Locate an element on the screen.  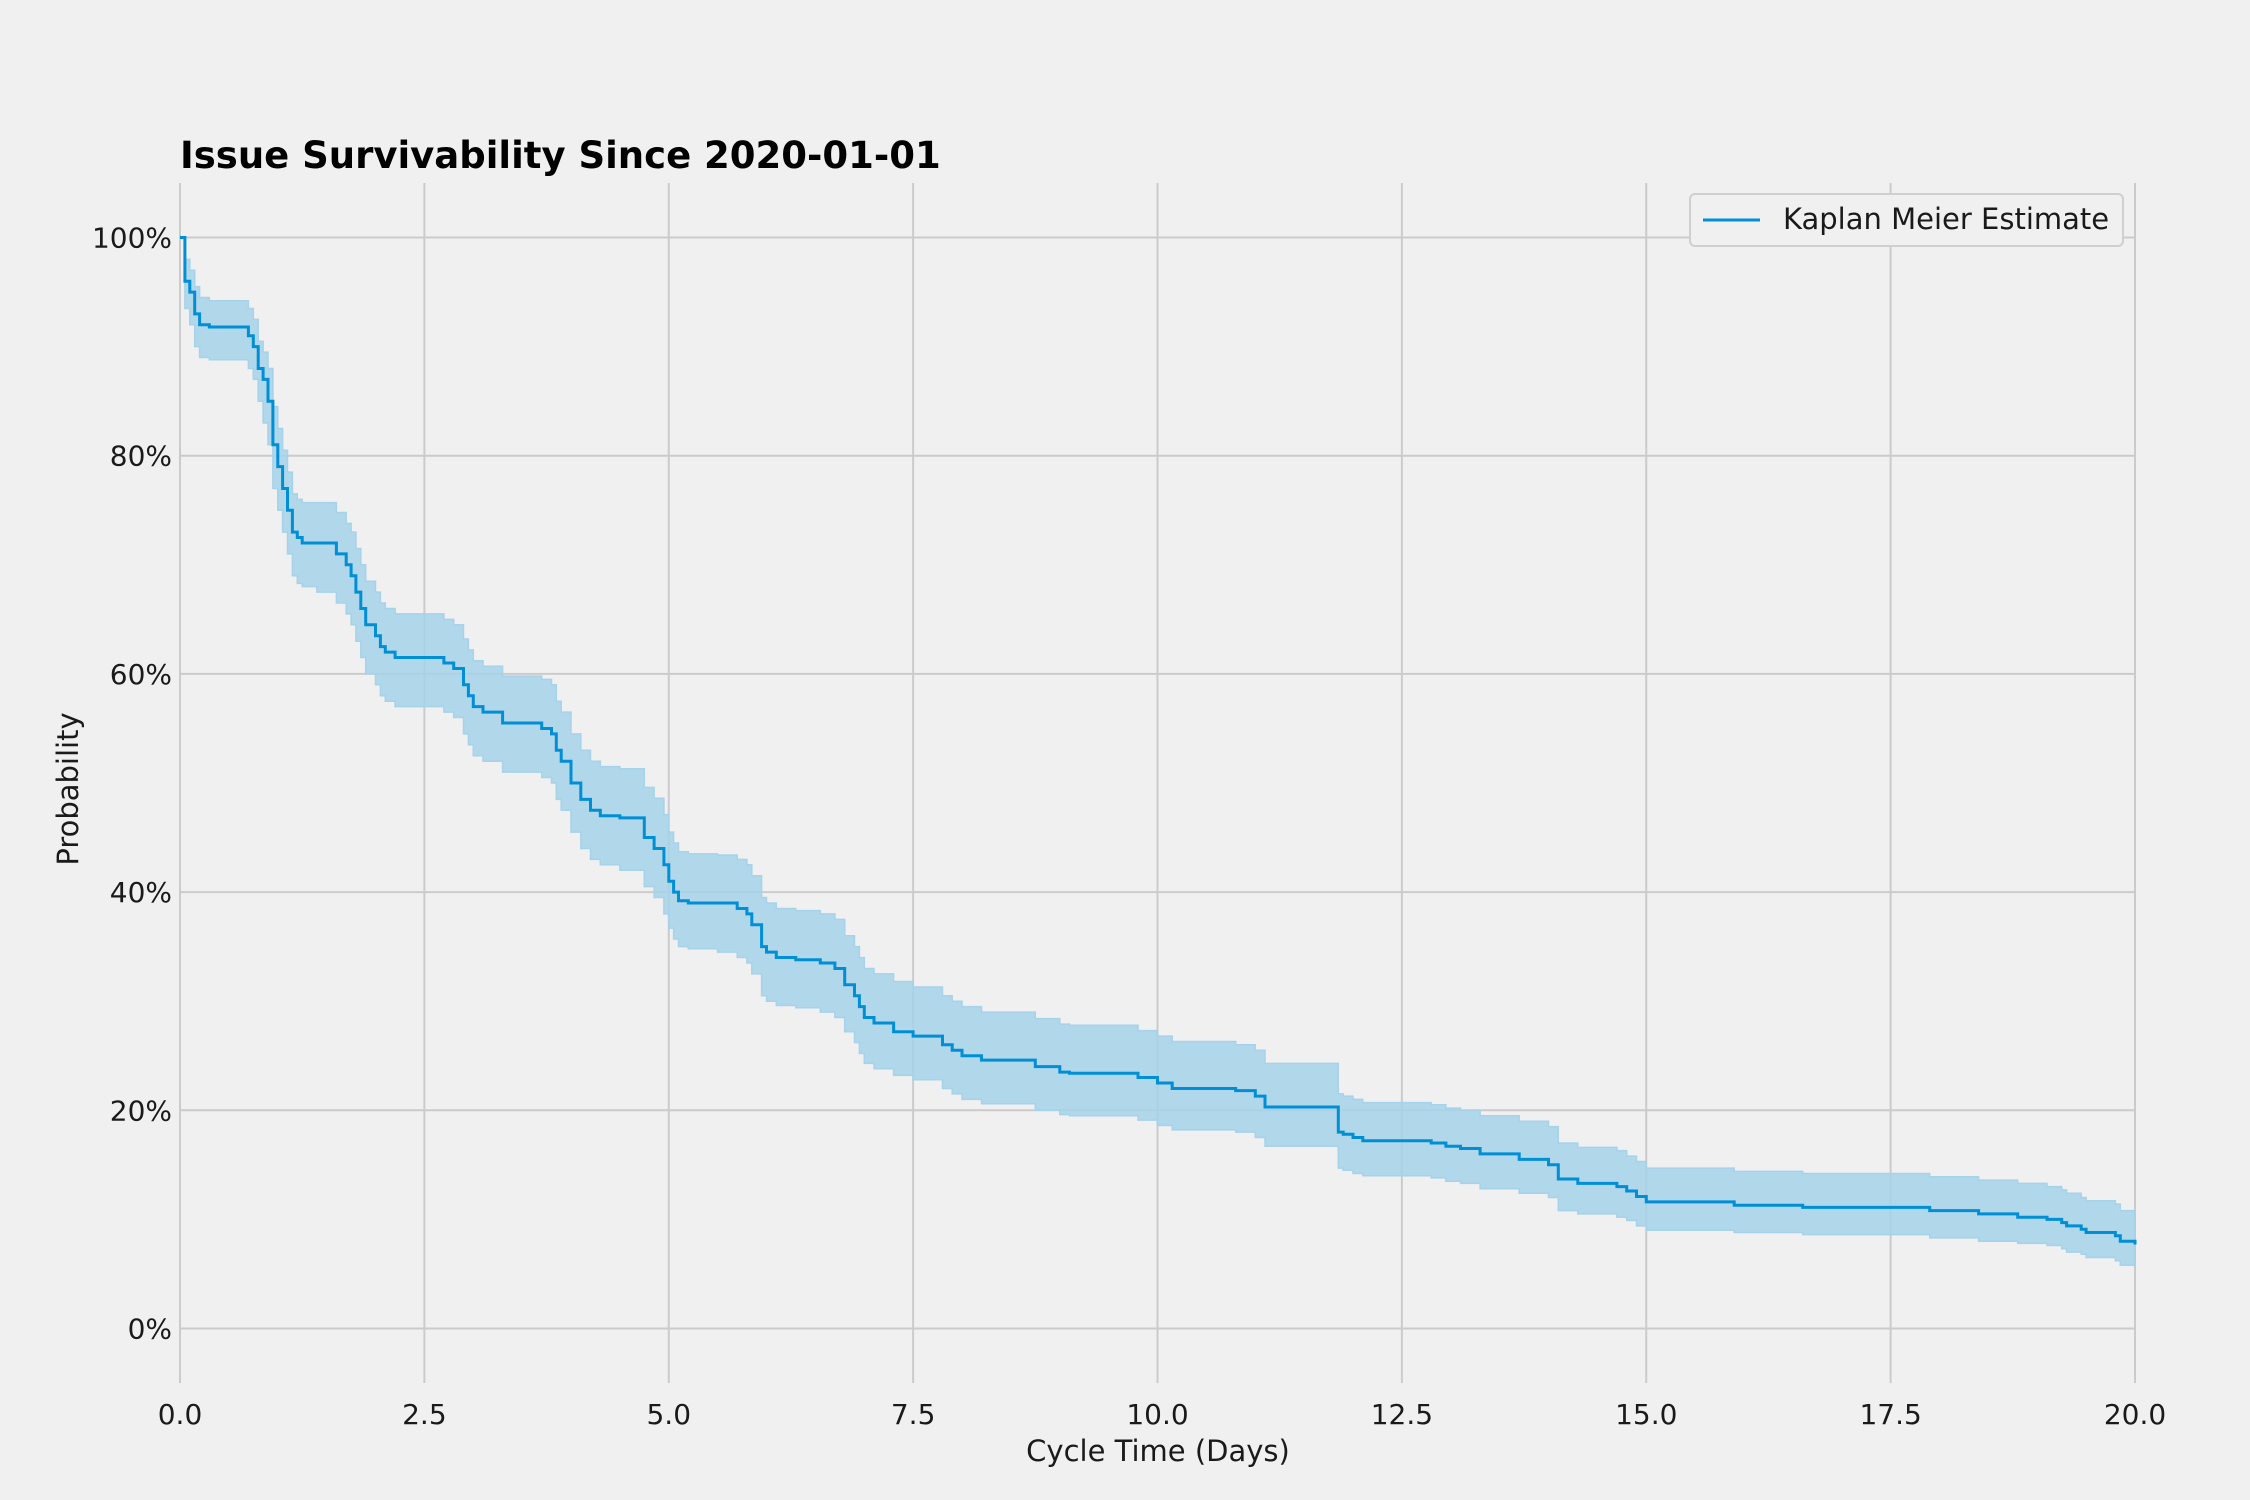
x-tick-label-5: 12.5 is located at coordinates (1402, 1414).